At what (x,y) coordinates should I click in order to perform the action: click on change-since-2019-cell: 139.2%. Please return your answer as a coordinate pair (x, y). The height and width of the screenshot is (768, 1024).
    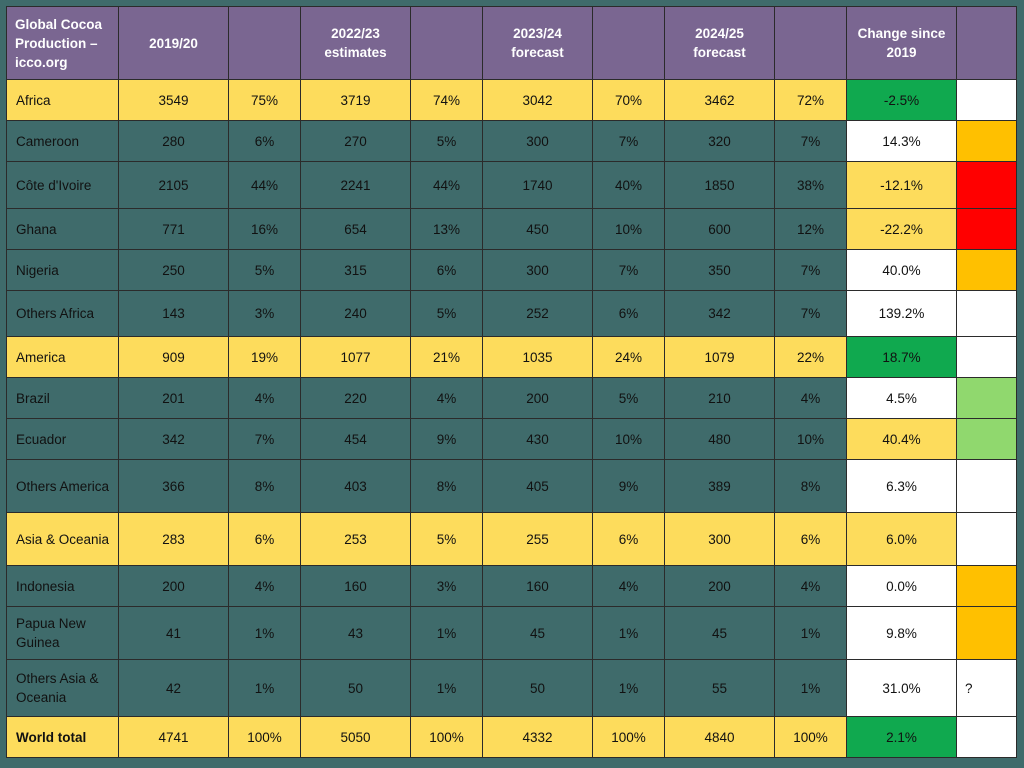
    Looking at the image, I should click on (901, 313).